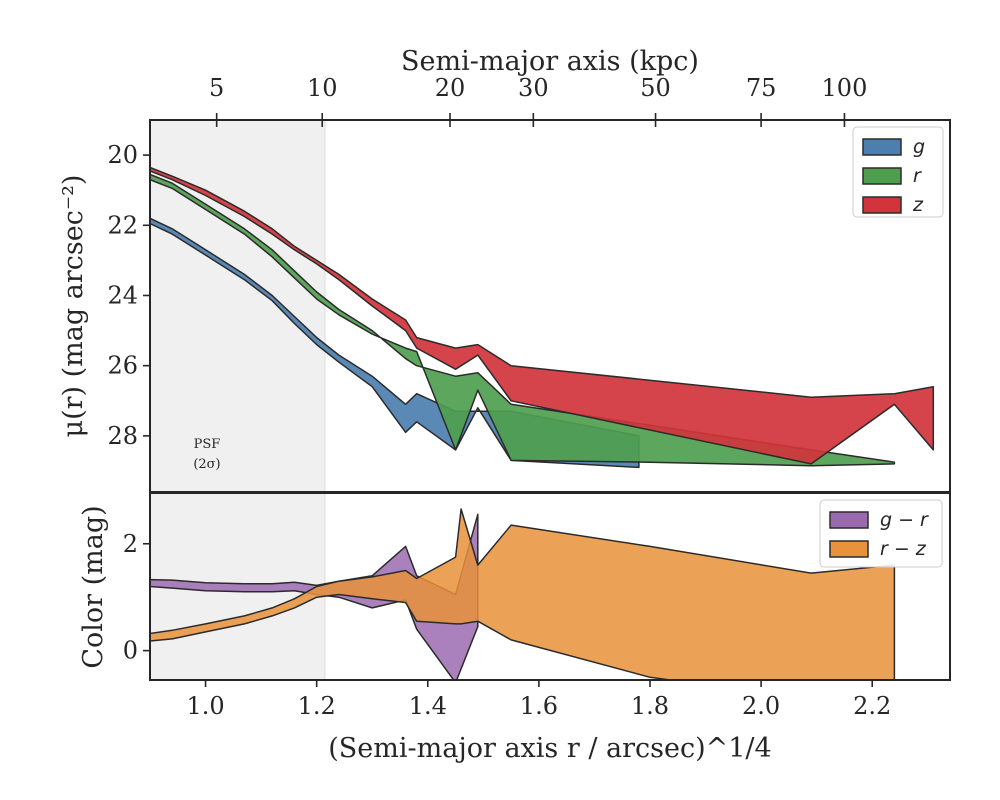  What do you see at coordinates (881, 533) in the screenshot?
I see `legend-colors: g − r r − z` at bounding box center [881, 533].